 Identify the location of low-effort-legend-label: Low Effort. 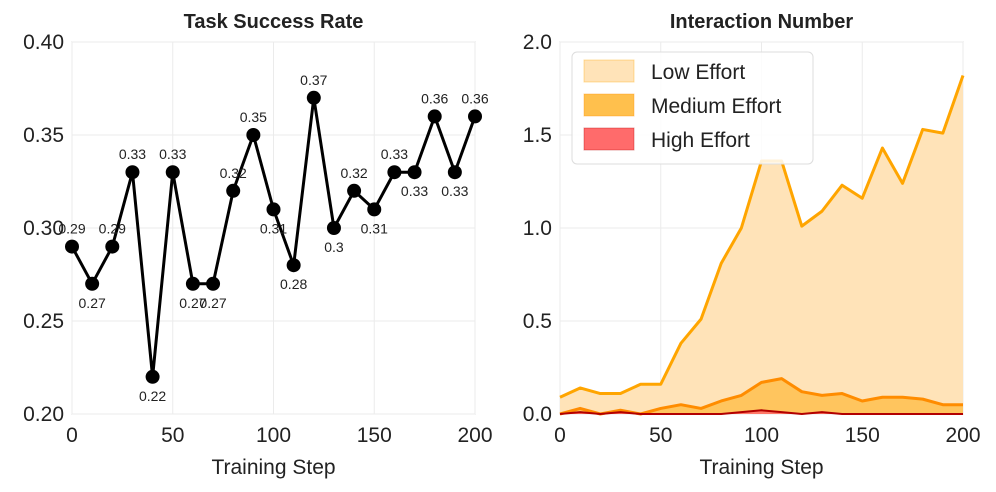
(698, 72).